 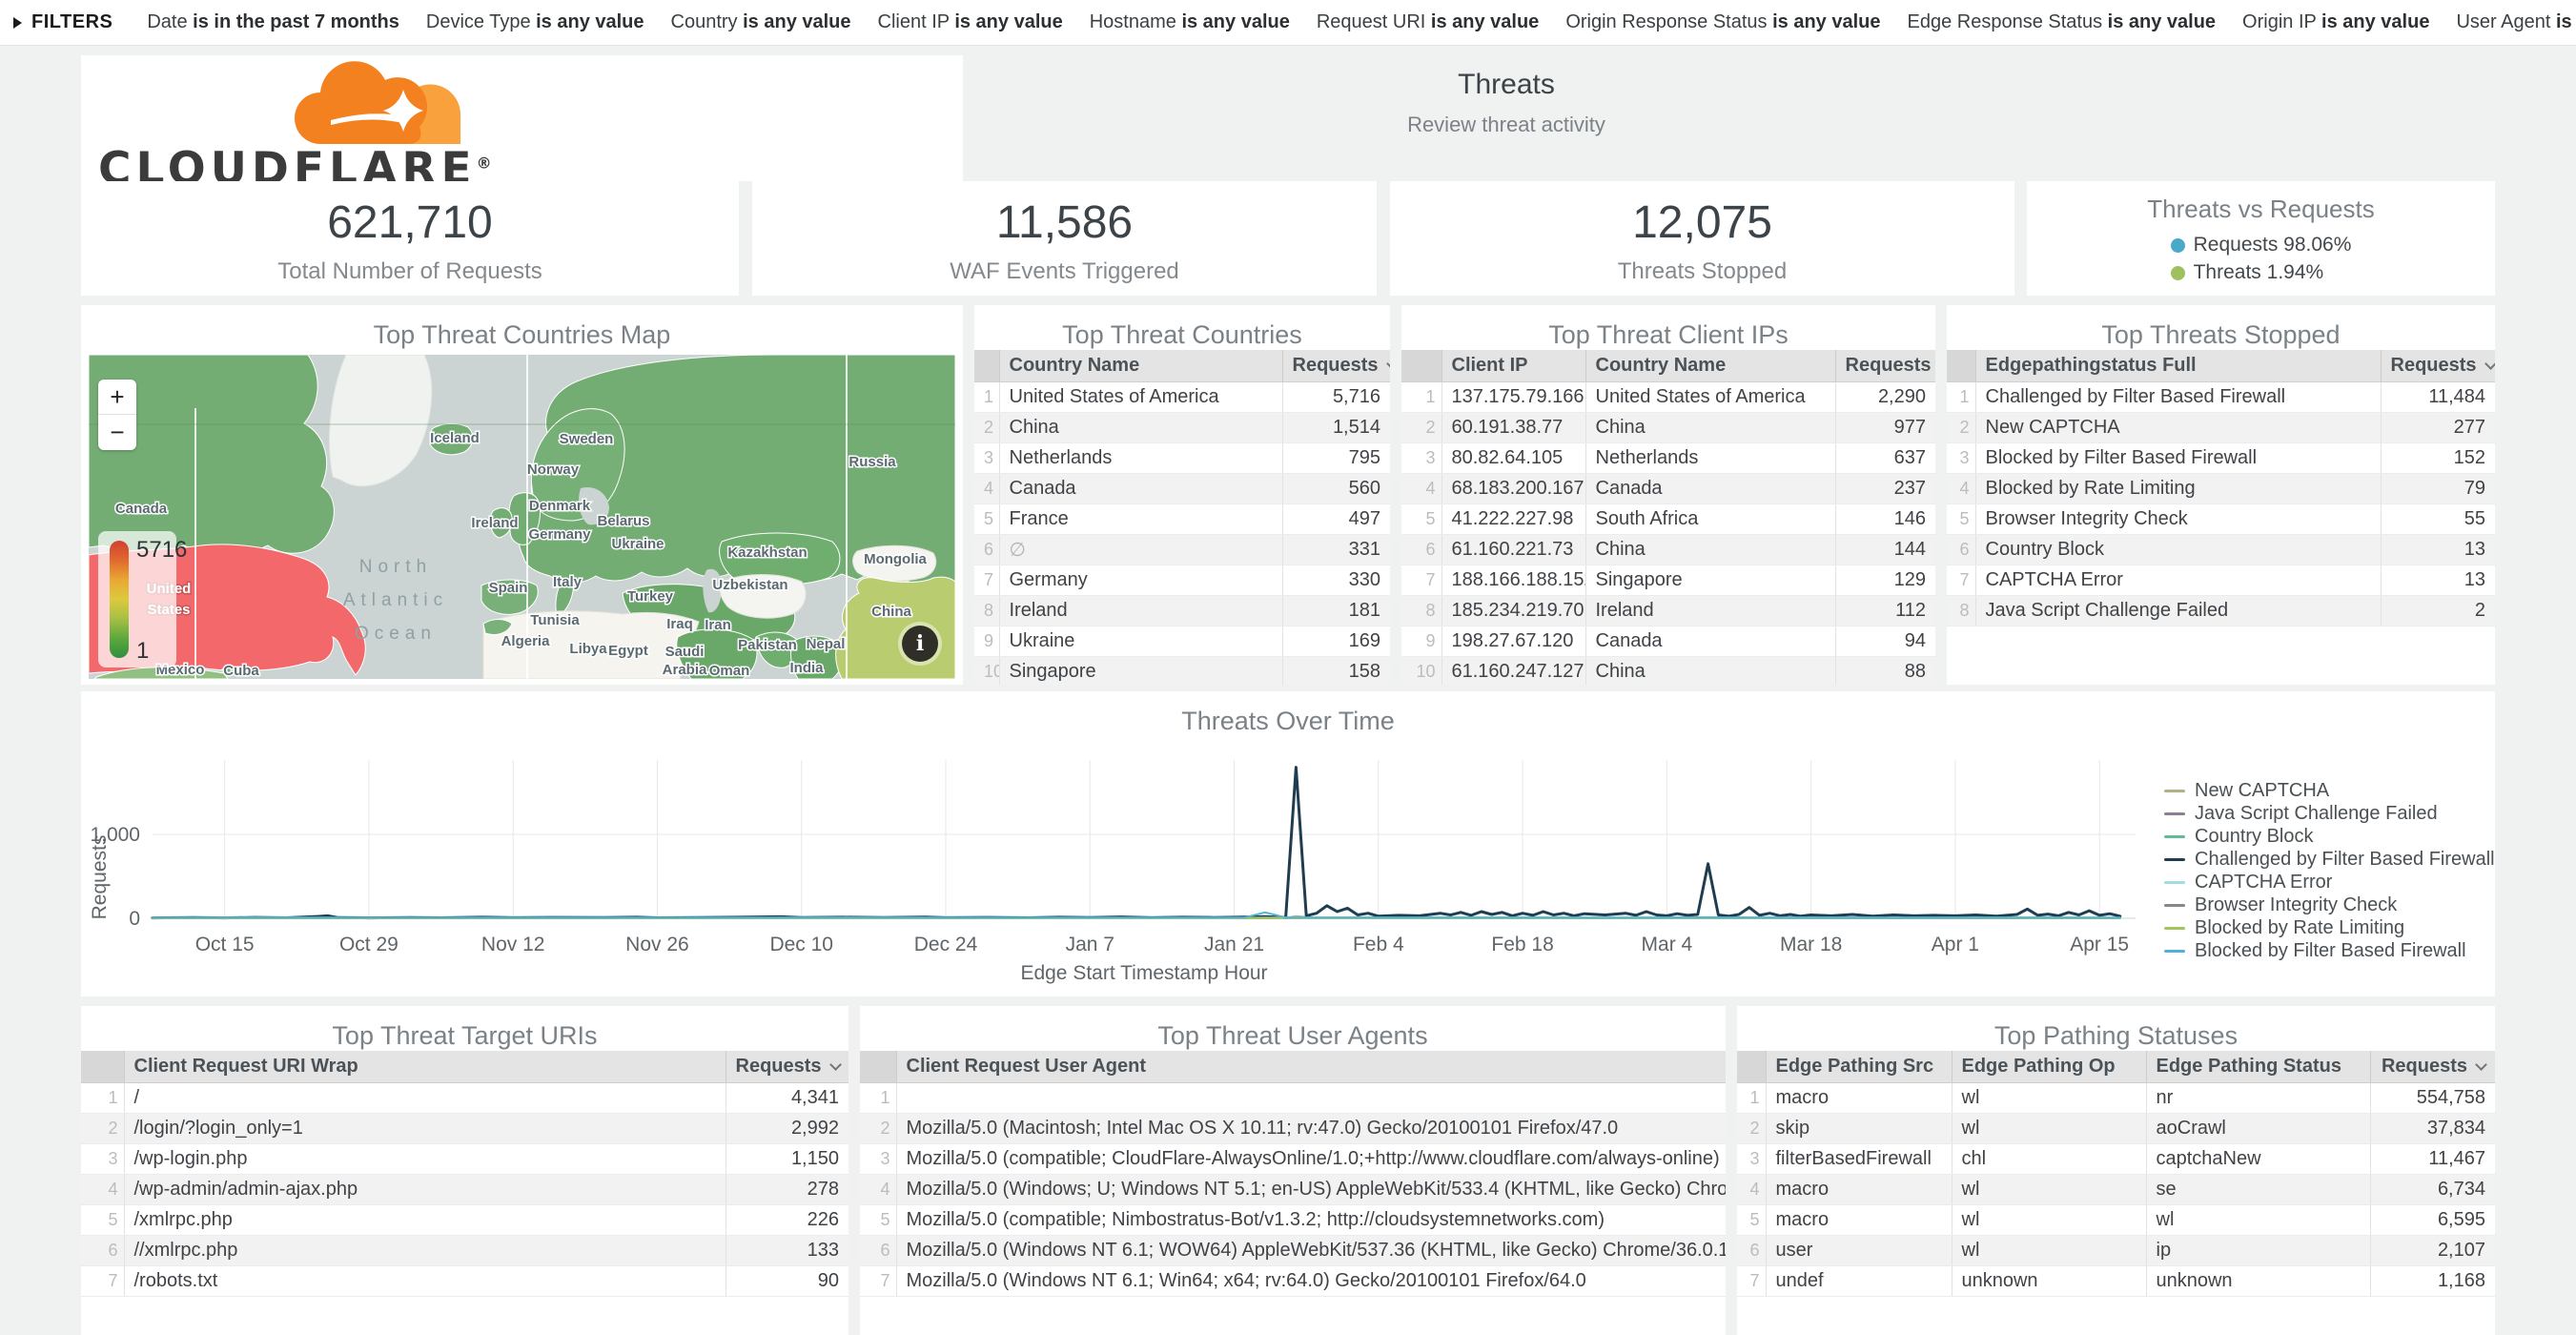 I want to click on filter-item: User Agent is any value, so click(x=2516, y=21).